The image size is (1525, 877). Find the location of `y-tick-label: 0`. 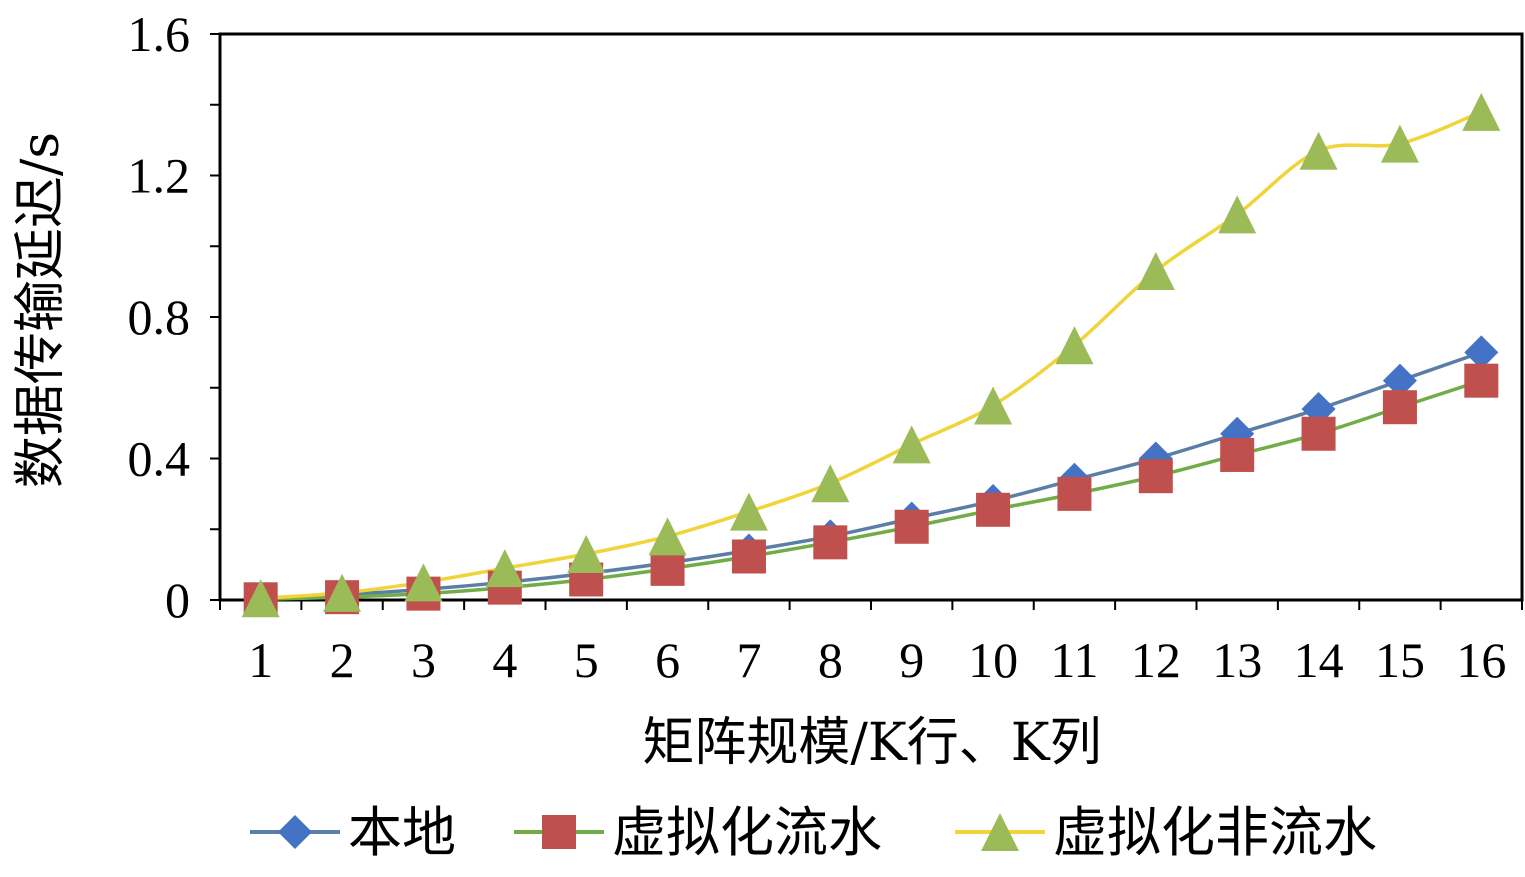

y-tick-label: 0 is located at coordinates (177, 600).